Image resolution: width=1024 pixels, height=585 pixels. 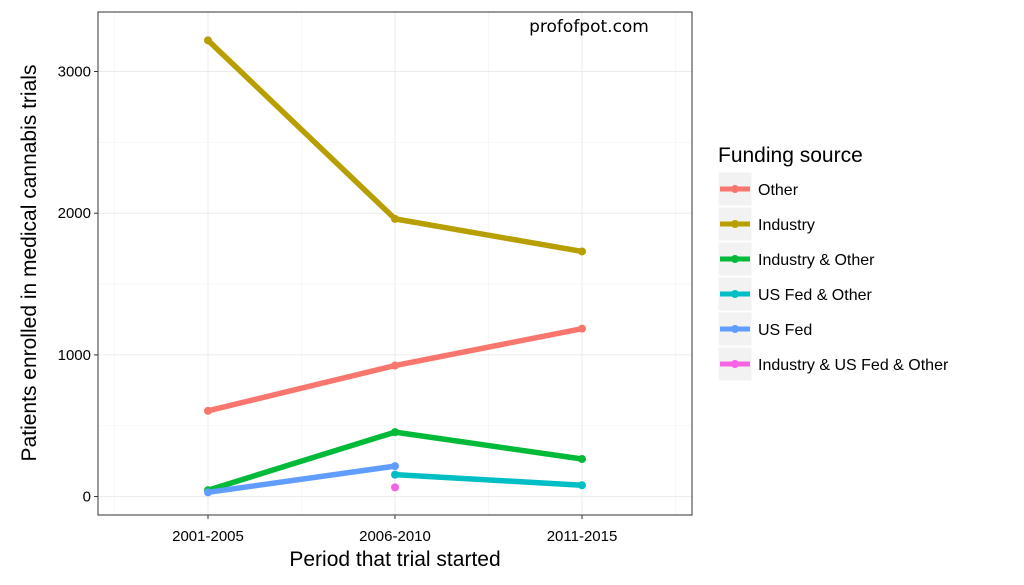 I want to click on legend-item: Industry & Other, so click(x=796, y=259).